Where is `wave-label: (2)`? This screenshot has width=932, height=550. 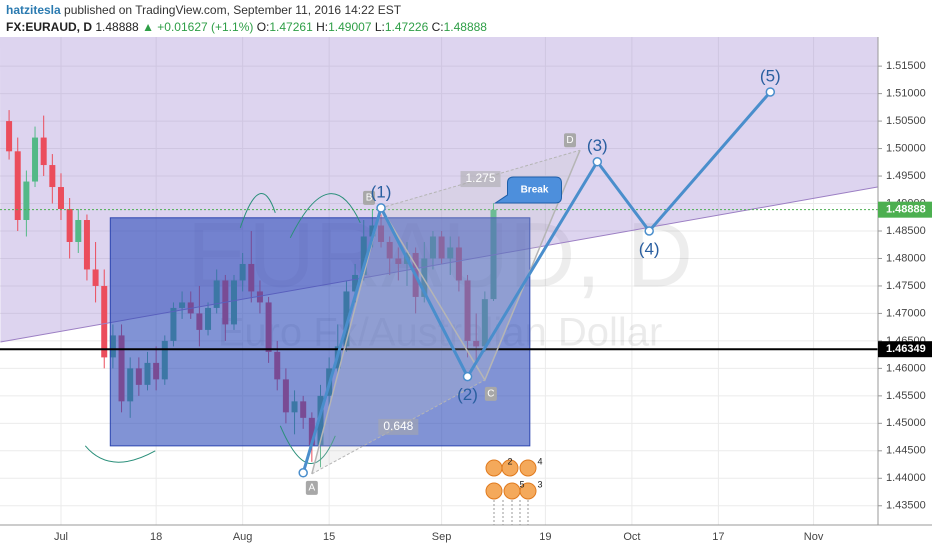
wave-label: (2) is located at coordinates (467, 394).